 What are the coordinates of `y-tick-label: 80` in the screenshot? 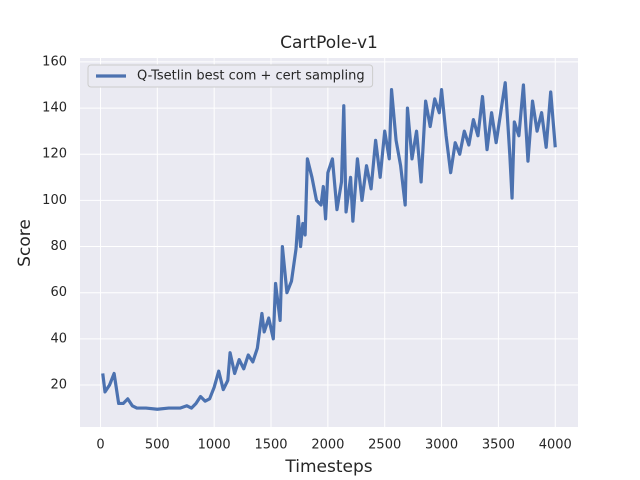 It's located at (58, 246).